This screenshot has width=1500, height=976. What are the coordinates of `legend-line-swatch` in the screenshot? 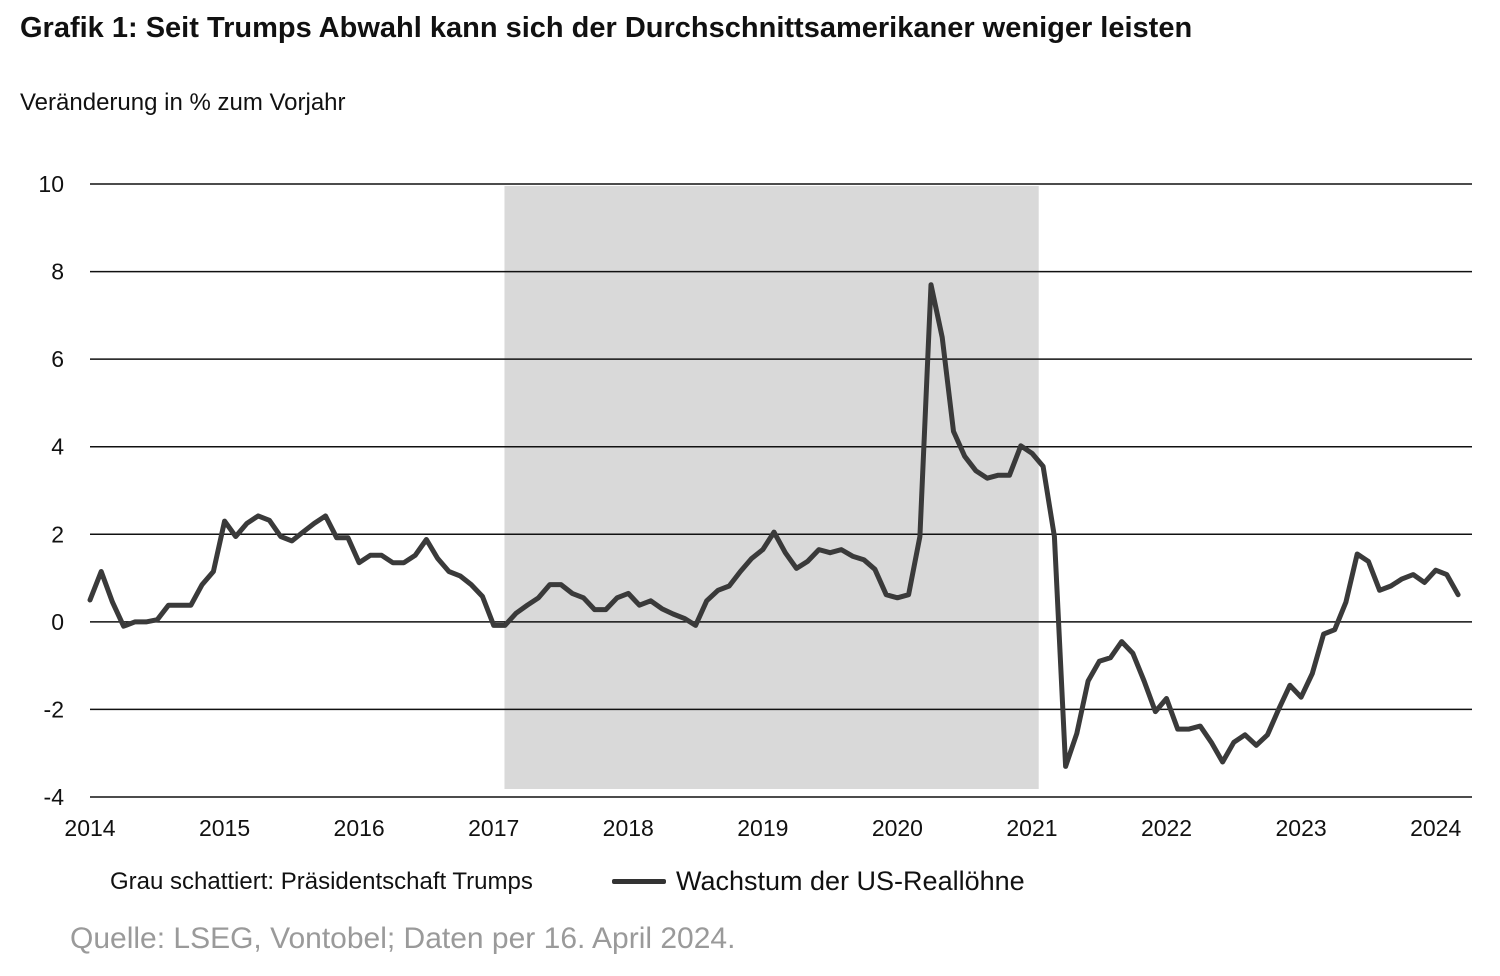 It's located at (639, 881).